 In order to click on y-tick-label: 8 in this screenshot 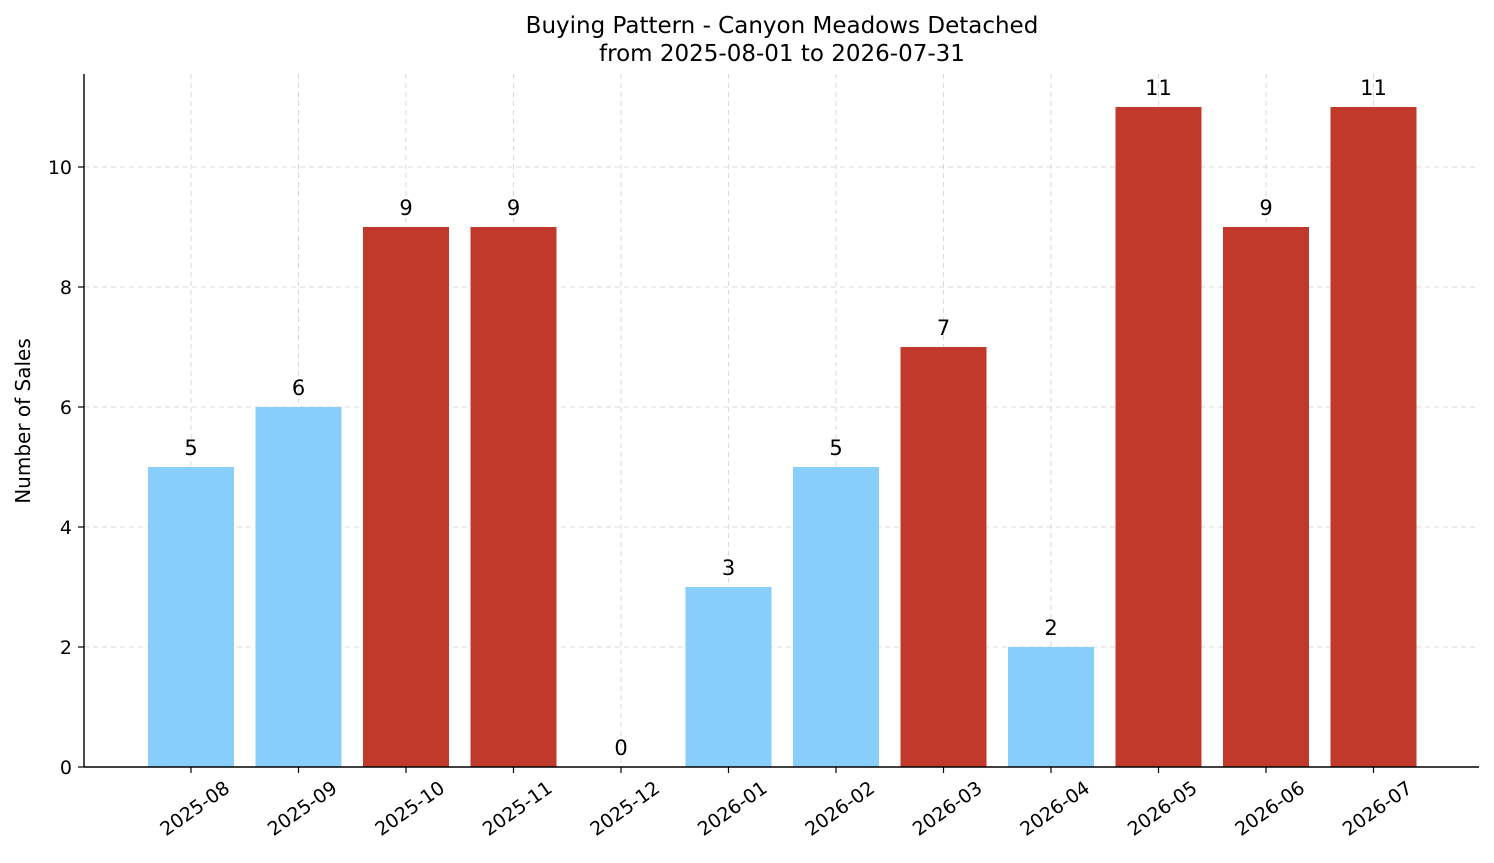, I will do `click(66, 288)`.